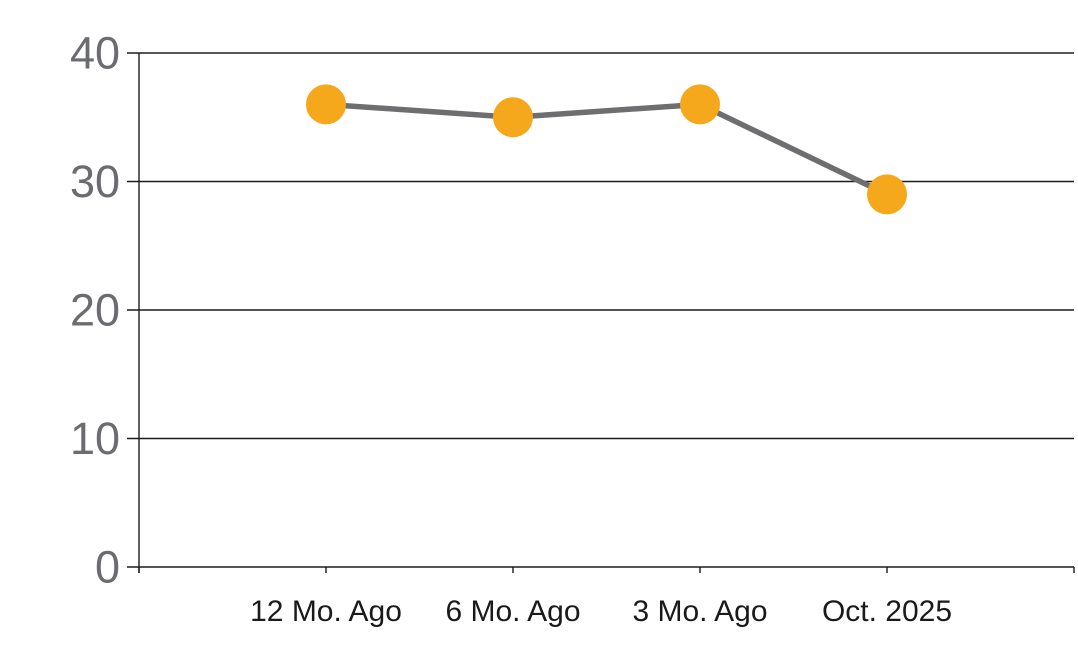  Describe the element at coordinates (512, 611) in the screenshot. I see `x-tick-label: 6 Mo. Ago` at that location.